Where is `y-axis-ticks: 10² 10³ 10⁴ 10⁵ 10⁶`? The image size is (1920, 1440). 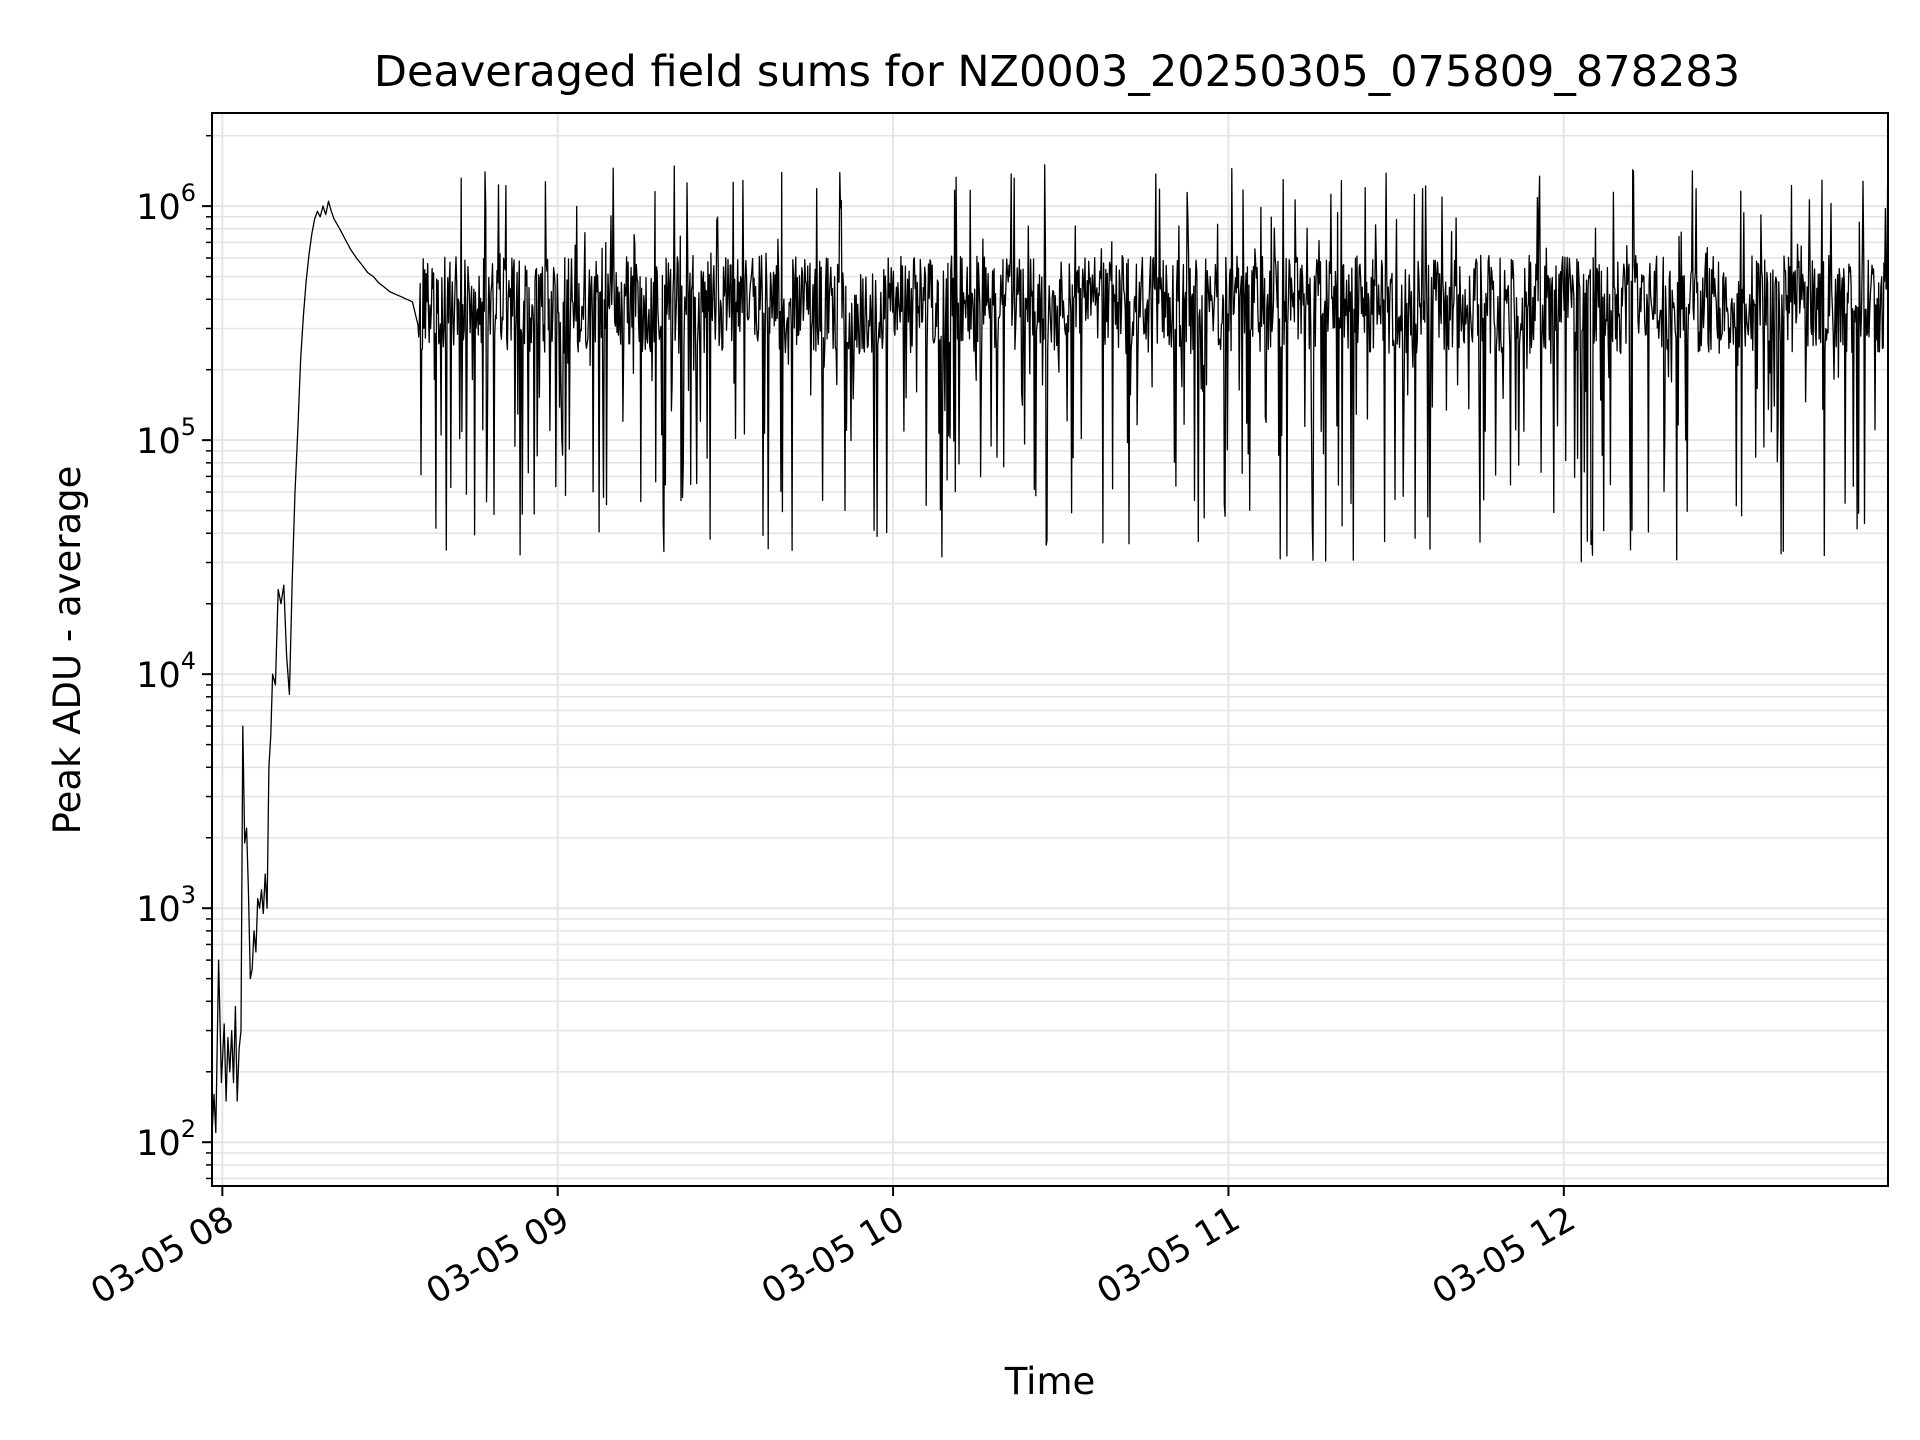
y-axis-ticks: 10² 10³ 10⁴ 10⁵ 10⁶ is located at coordinates (174, 657).